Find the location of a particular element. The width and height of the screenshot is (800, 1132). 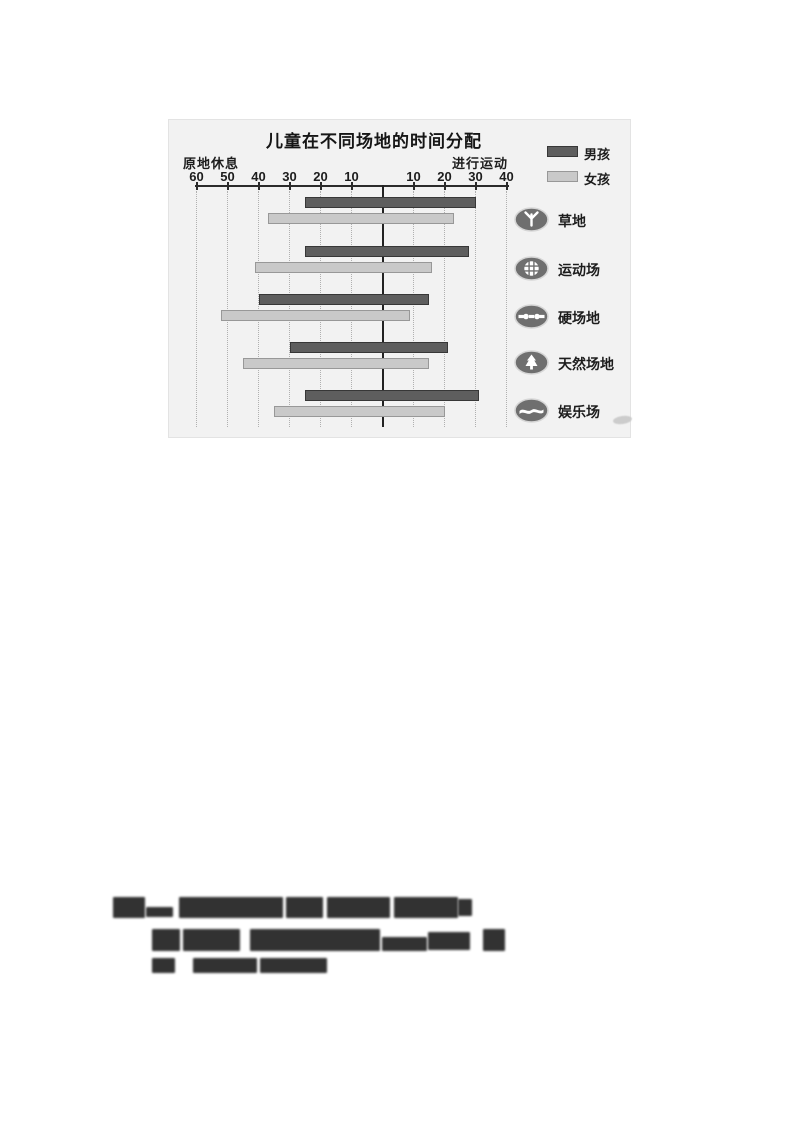

legend-label-0: 男孩 is located at coordinates (597, 154).